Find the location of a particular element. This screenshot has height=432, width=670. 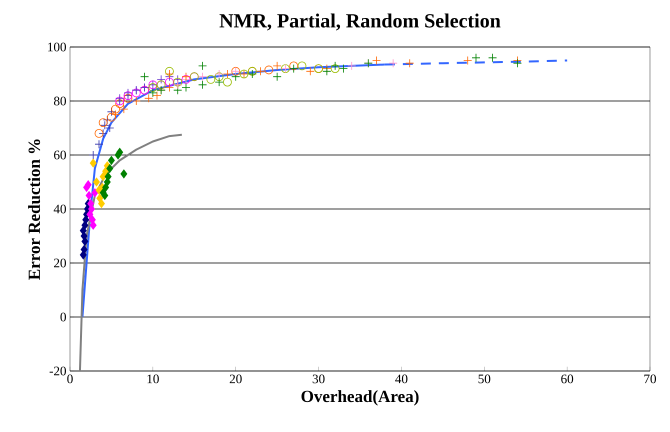

x-tick-label: 0 is located at coordinates (70, 379).